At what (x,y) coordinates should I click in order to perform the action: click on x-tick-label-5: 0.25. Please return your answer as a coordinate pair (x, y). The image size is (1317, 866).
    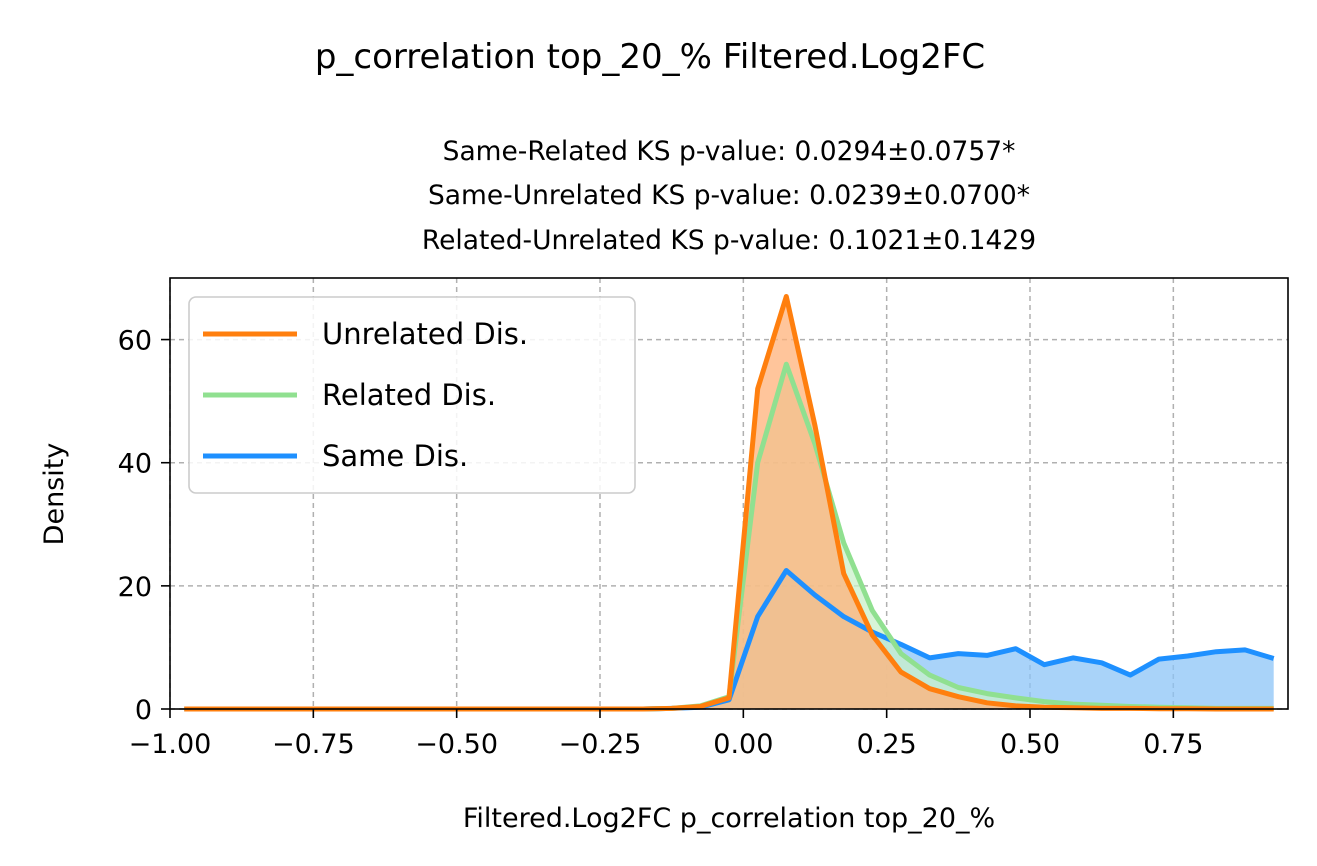
    Looking at the image, I should click on (887, 744).